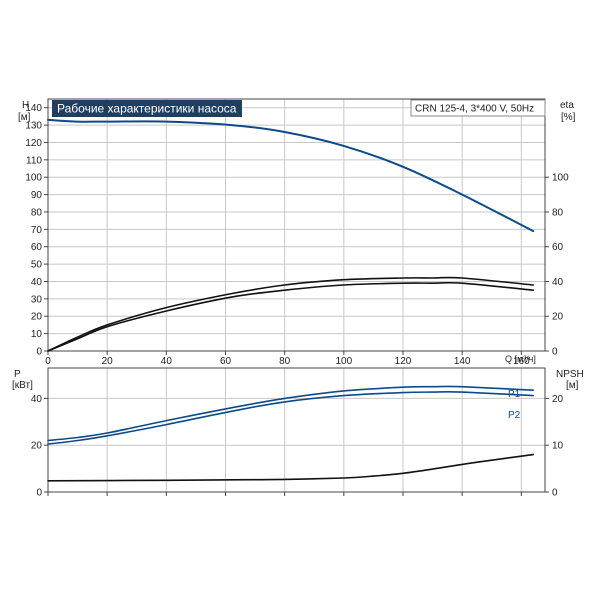 This screenshot has height=600, width=600. Describe the element at coordinates (33, 178) in the screenshot. I see `y-left-tick-label: 100` at that location.